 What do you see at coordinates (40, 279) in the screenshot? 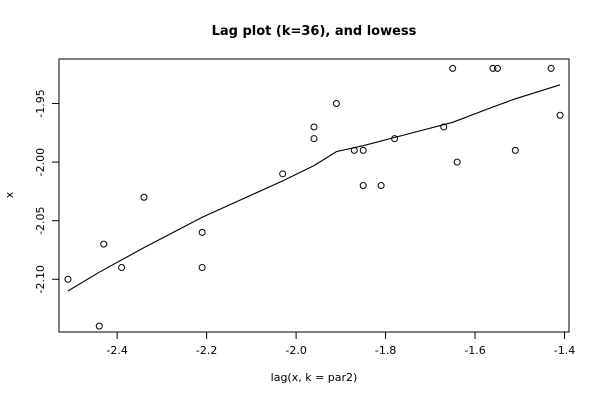
I see `y-tick-label: -2.10` at bounding box center [40, 279].